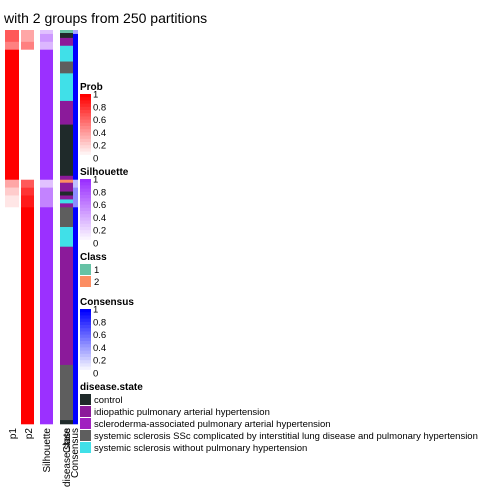 The image size is (504, 504). I want to click on track-label: Silhouette, so click(47, 450).